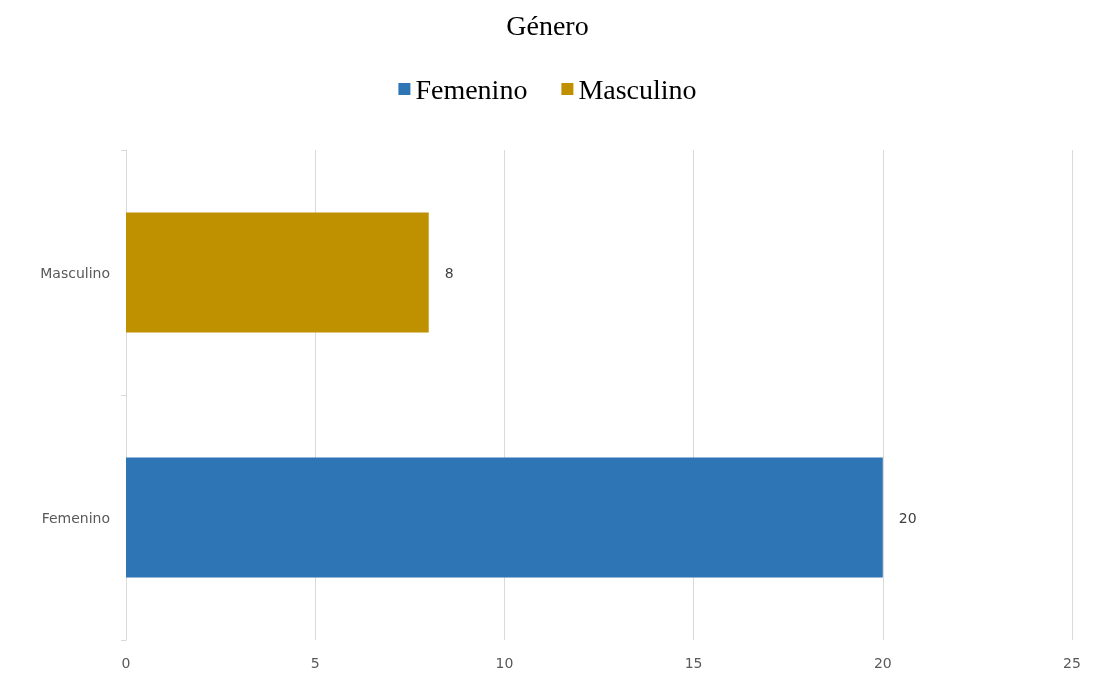 The image size is (1095, 682). I want to click on x-tick-label: 10, so click(504, 663).